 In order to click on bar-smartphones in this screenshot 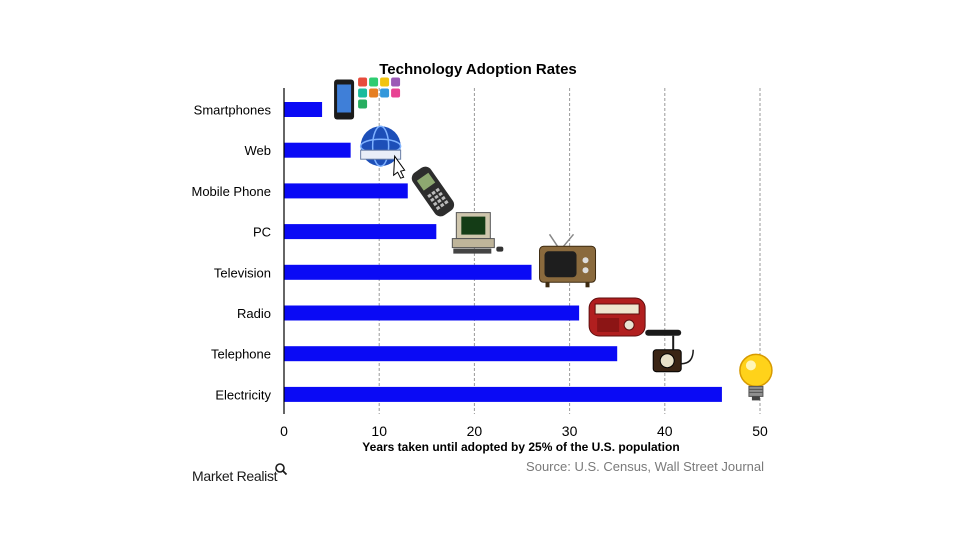, I will do `click(303, 109)`.